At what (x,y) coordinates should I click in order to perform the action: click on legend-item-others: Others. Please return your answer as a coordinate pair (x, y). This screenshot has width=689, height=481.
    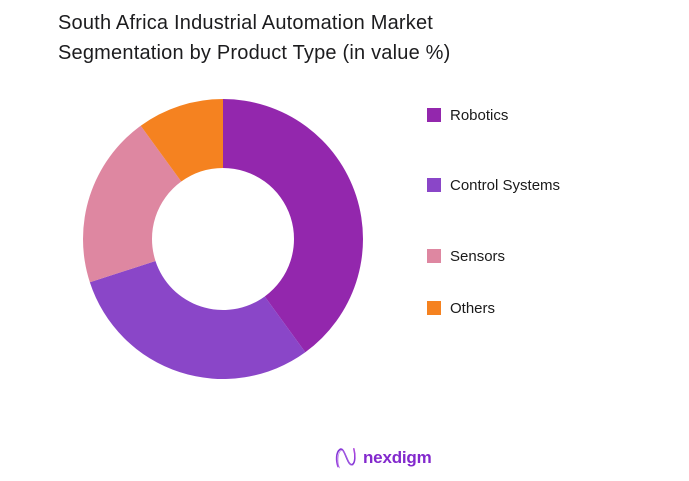
    Looking at the image, I should click on (461, 308).